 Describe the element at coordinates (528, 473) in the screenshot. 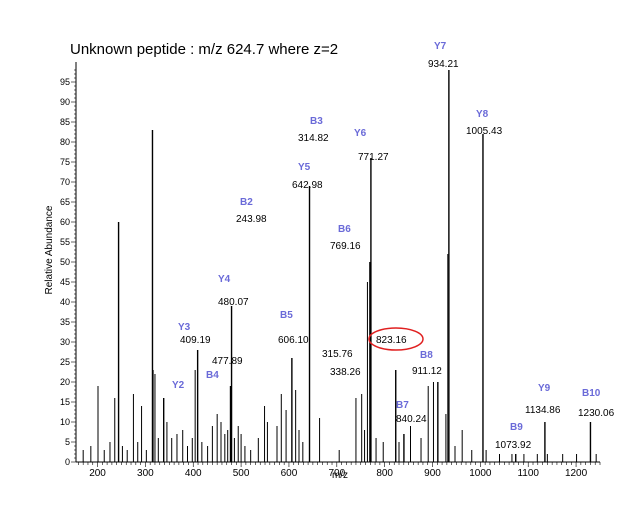

I see `x-tick-label: 1100` at that location.